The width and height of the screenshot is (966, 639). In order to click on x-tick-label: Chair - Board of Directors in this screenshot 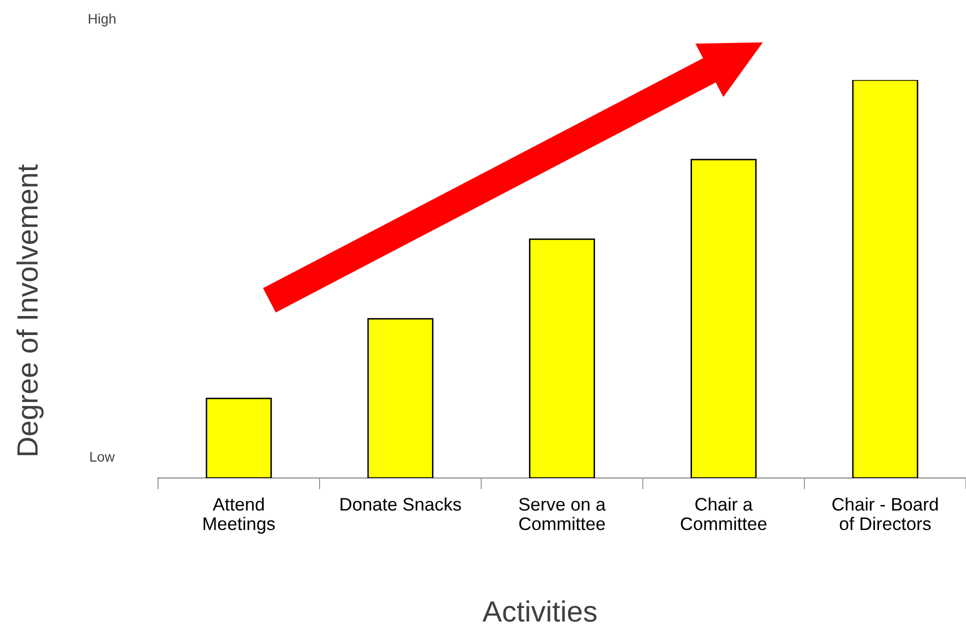, I will do `click(885, 513)`.